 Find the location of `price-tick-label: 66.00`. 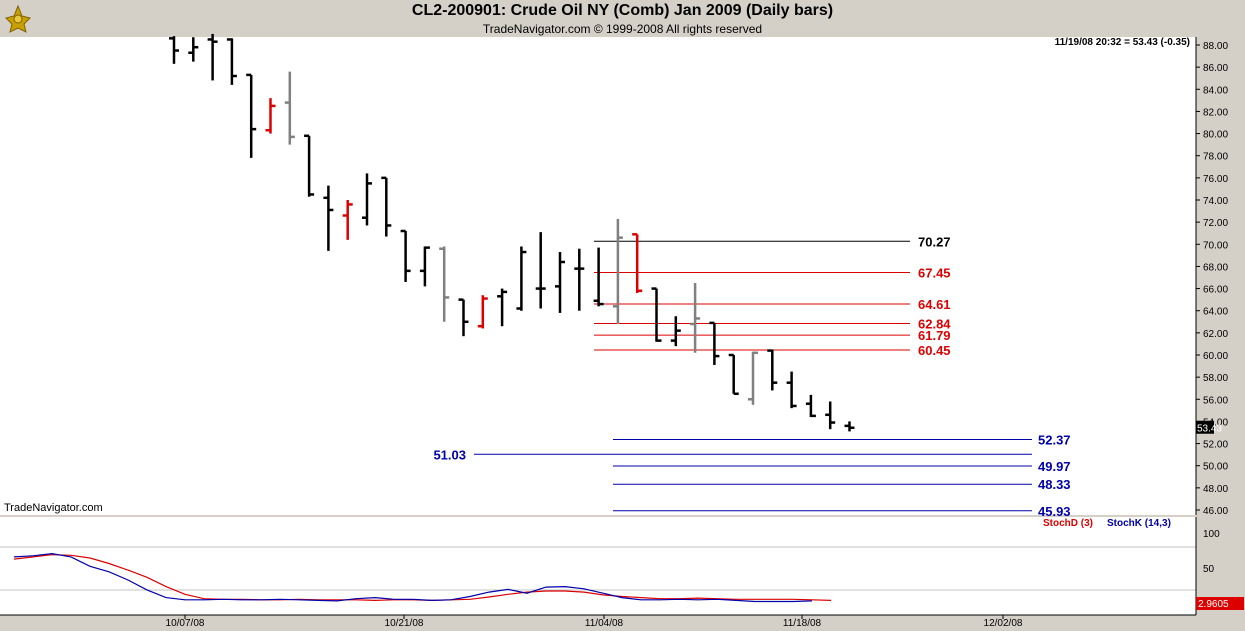

price-tick-label: 66.00 is located at coordinates (1215, 290).